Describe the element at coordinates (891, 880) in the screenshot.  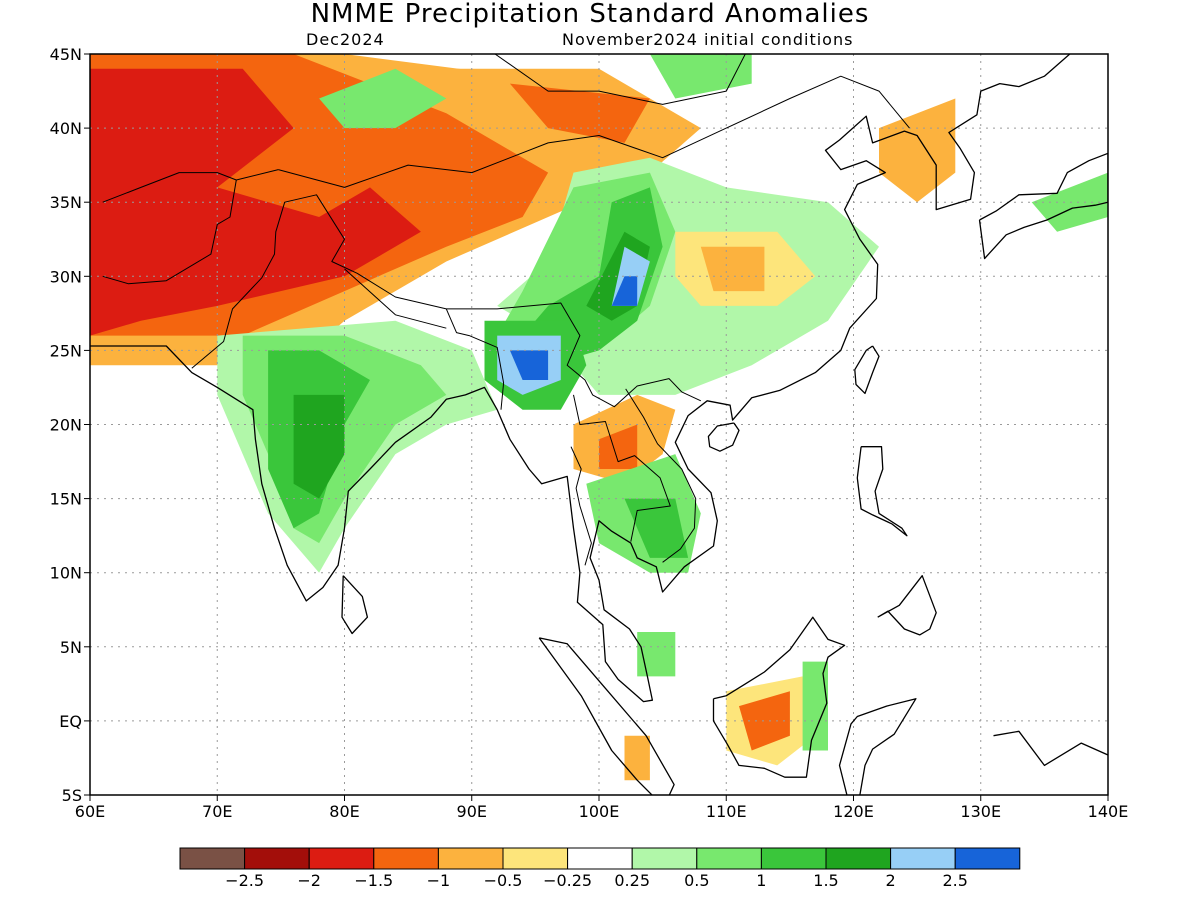
I see `colorbar-label-10: 2` at that location.